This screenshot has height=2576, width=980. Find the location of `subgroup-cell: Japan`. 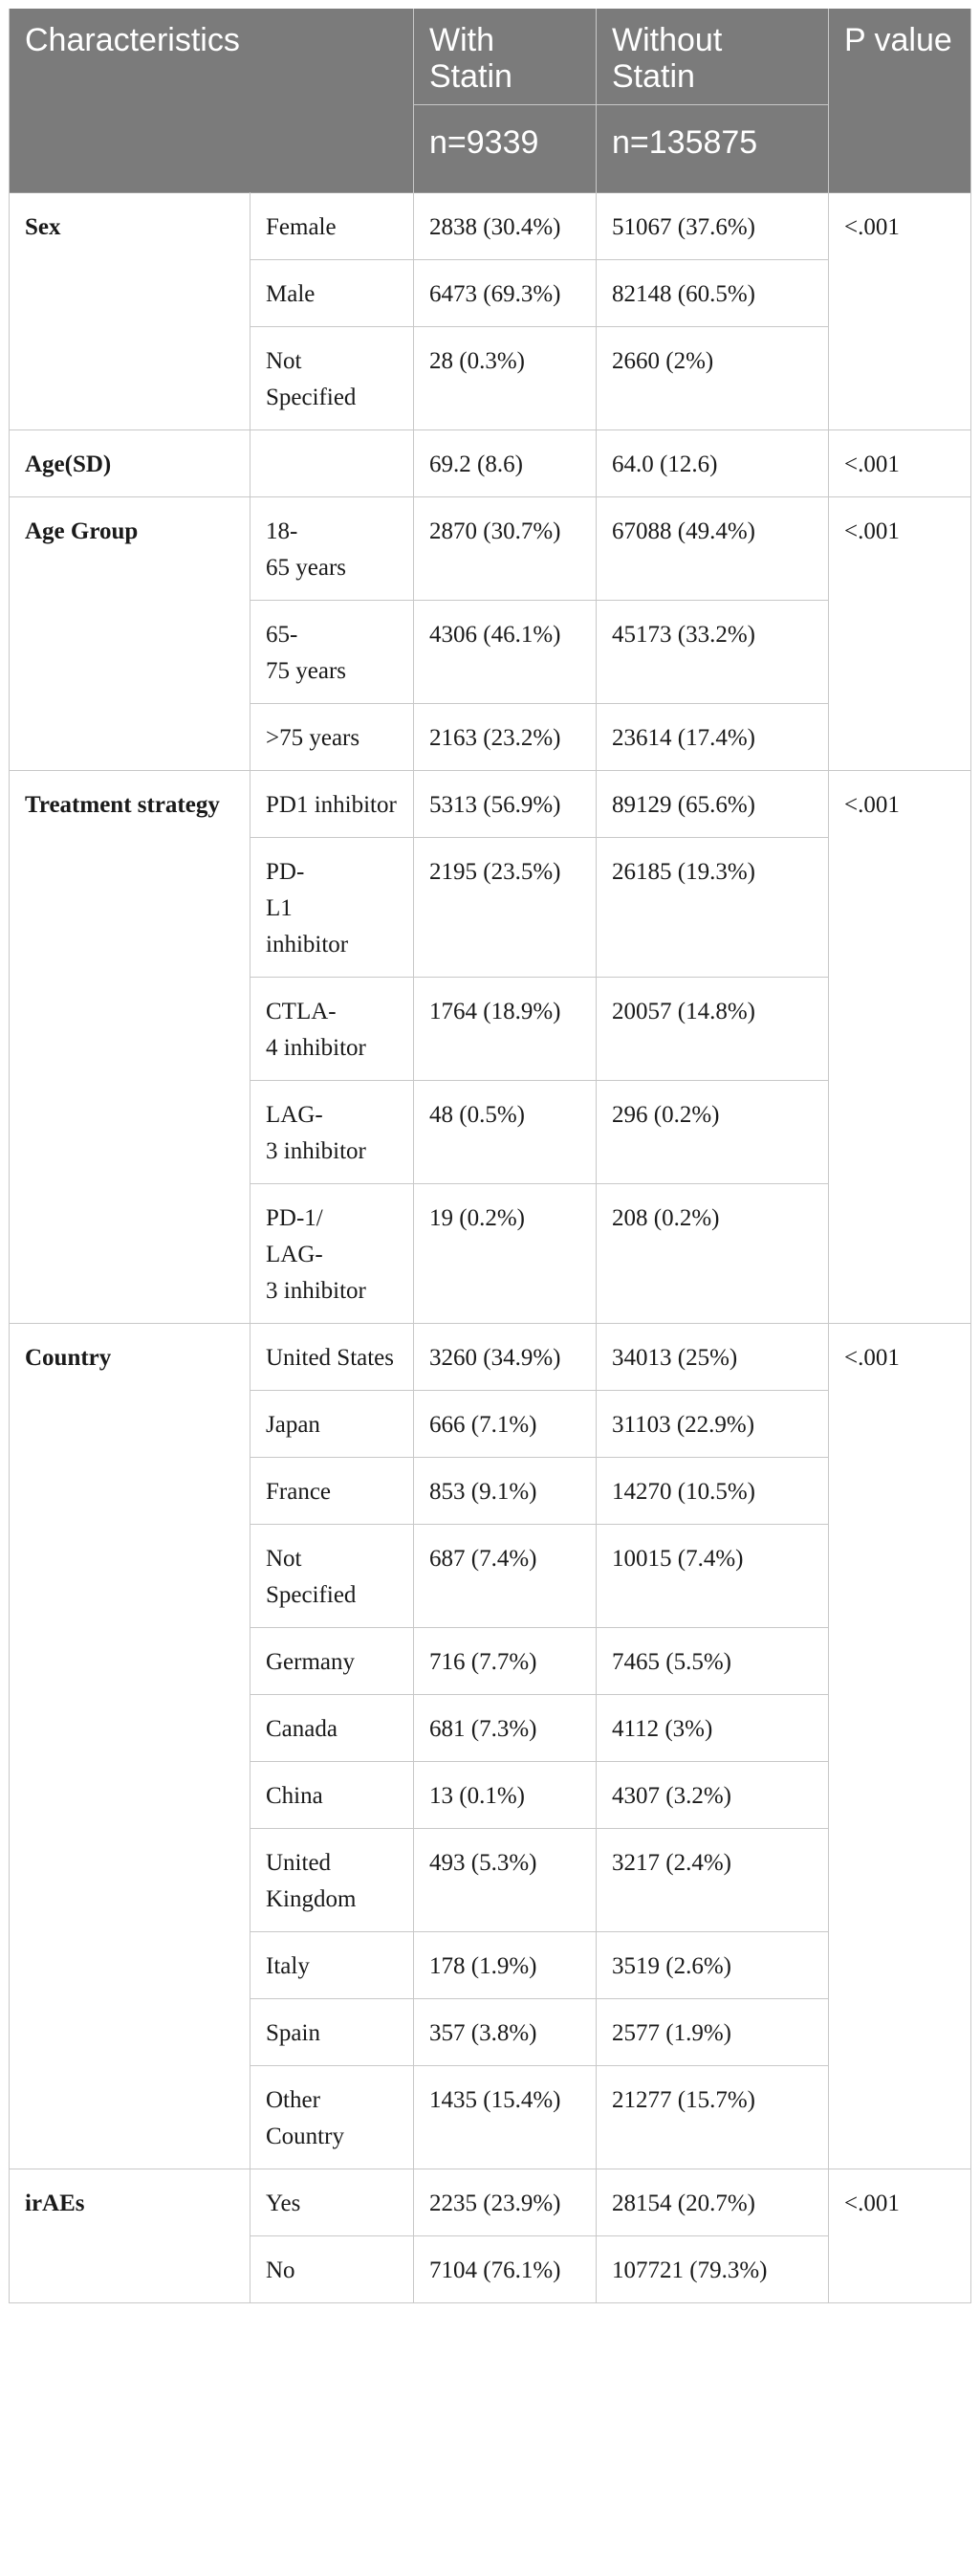

subgroup-cell: Japan is located at coordinates (332, 1424).